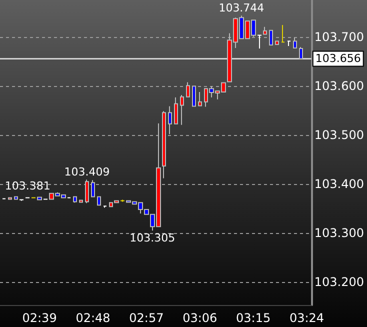 The image size is (367, 327). I want to click on annotation: 103.381, so click(27, 185).